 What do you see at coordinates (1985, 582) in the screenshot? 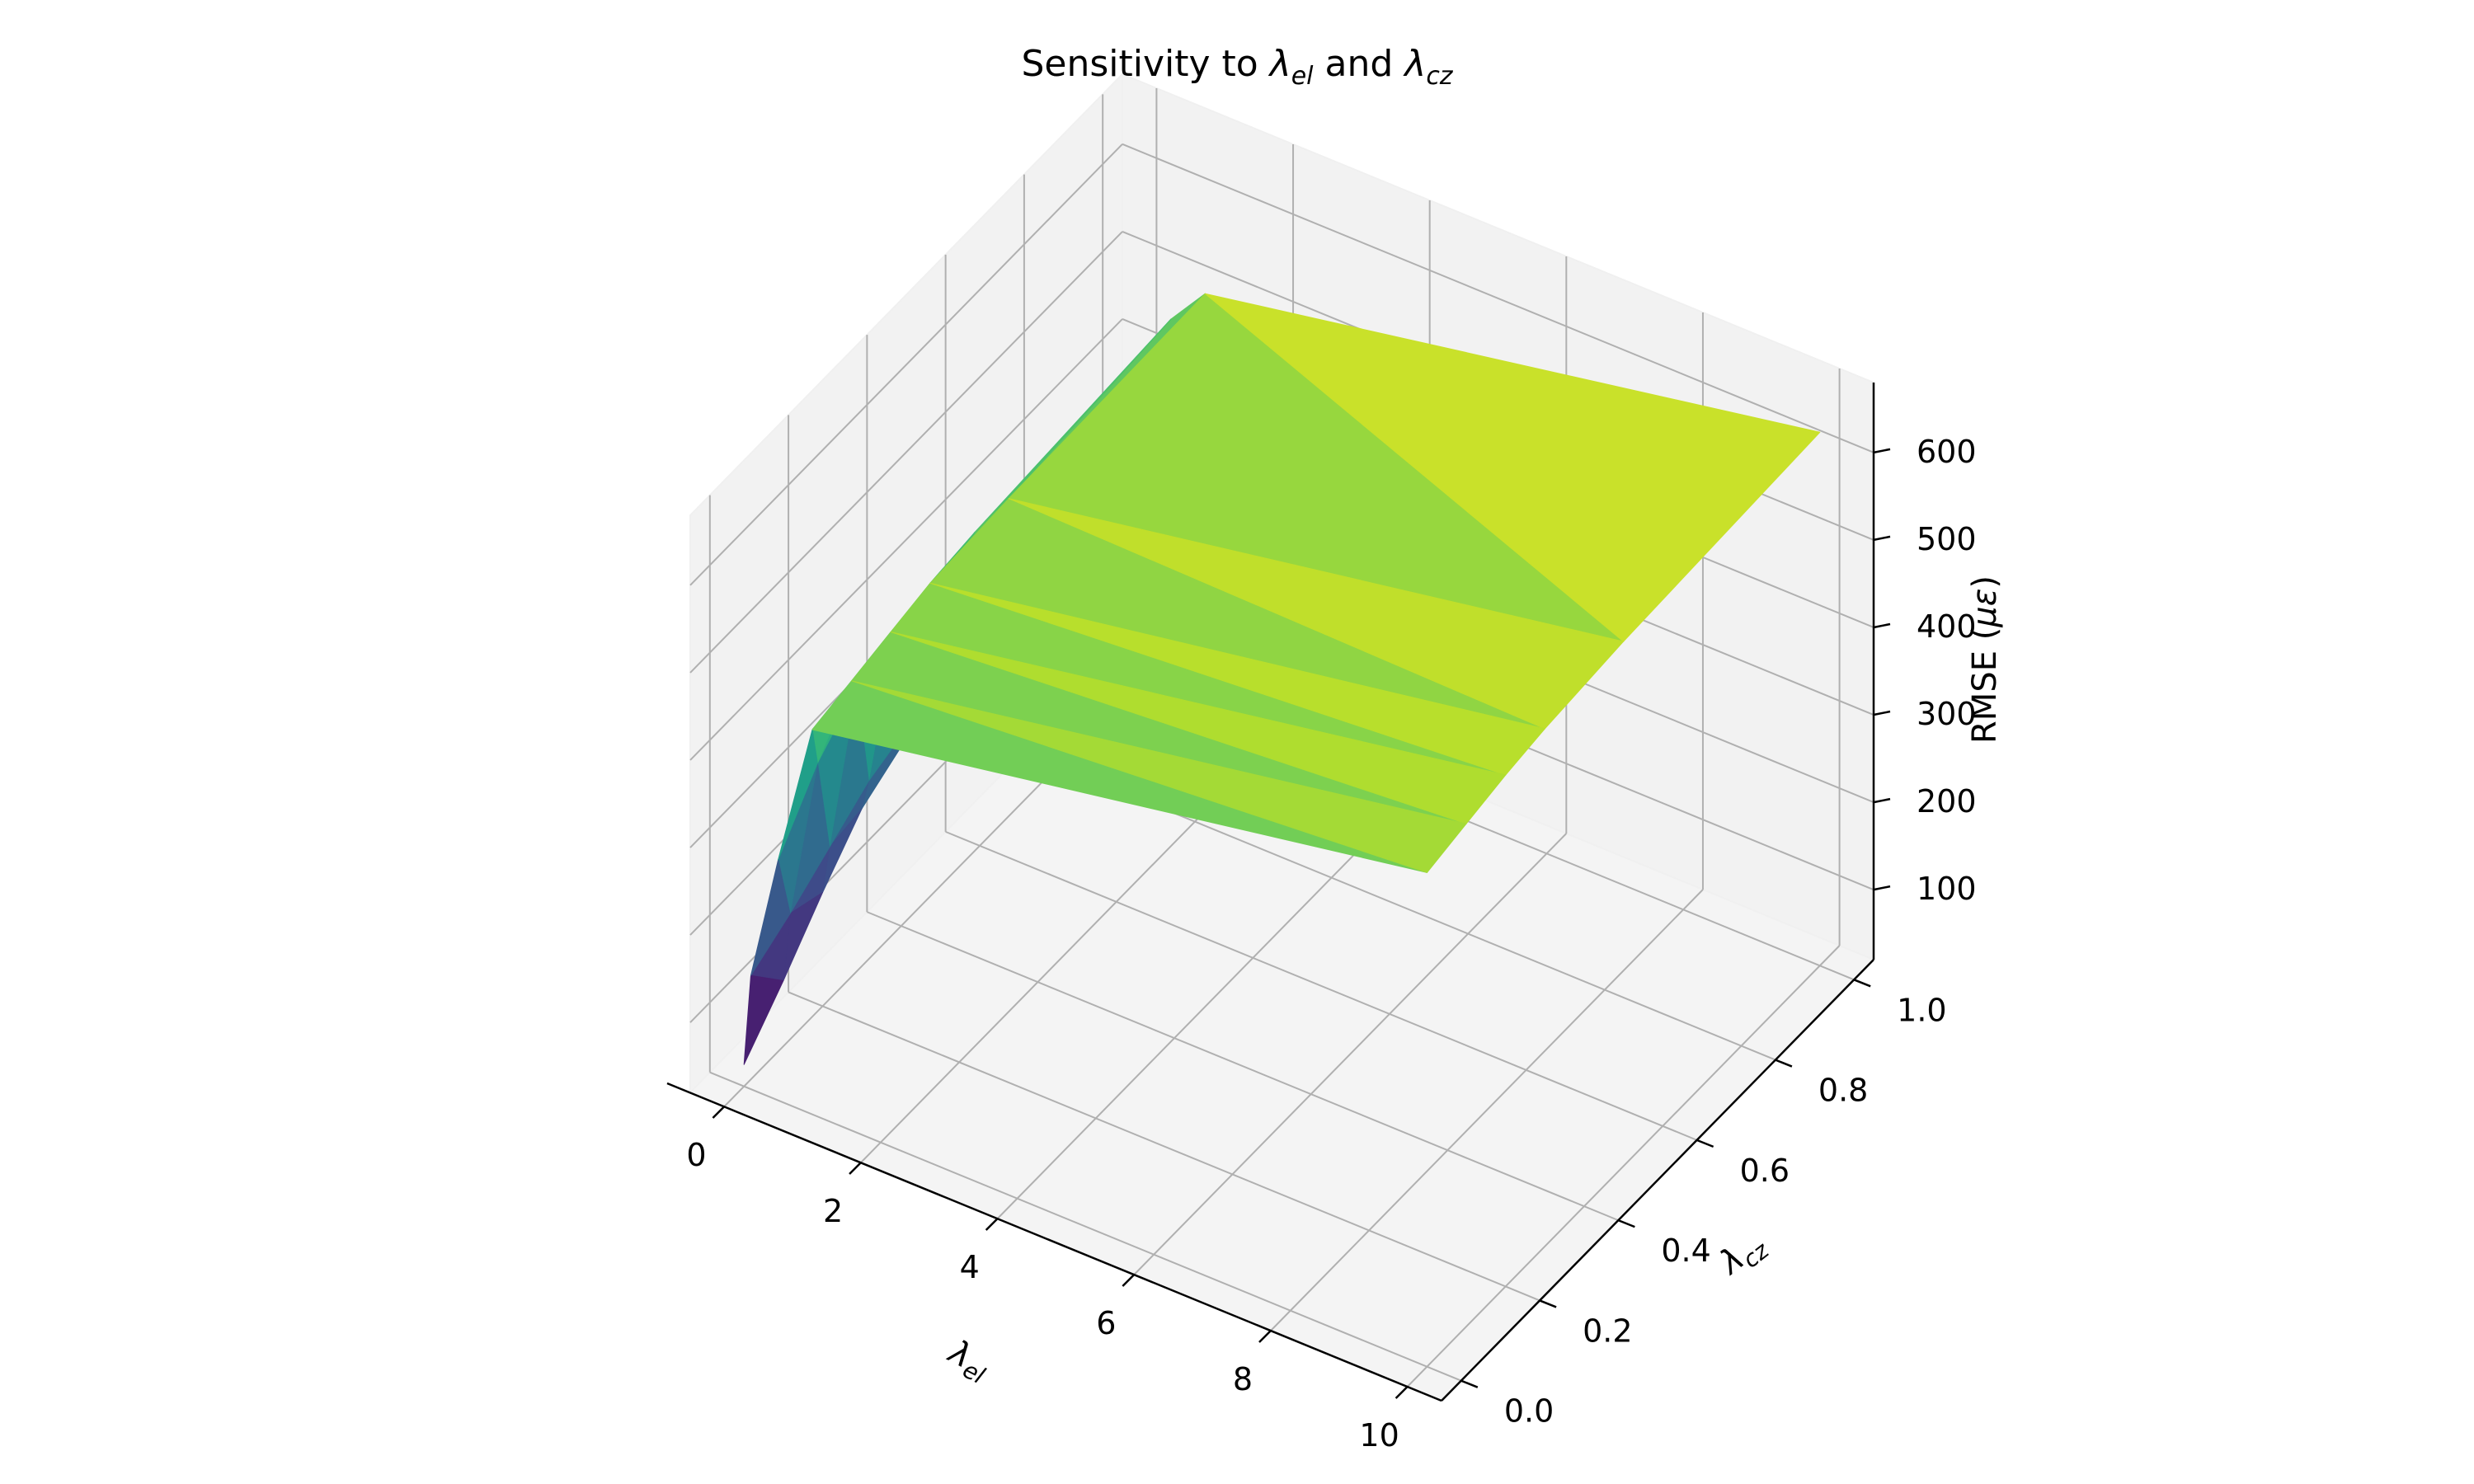
I see `z-axis-label-end: )` at bounding box center [1985, 582].